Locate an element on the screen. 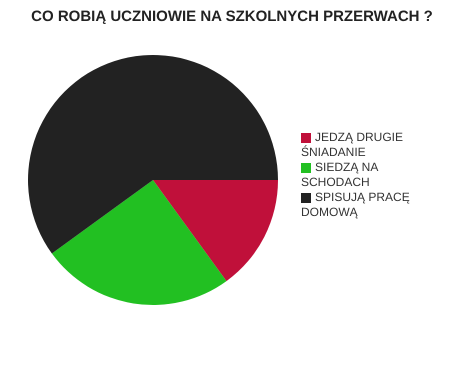  legend-label: SIEDZĄ NA SCHODACH is located at coordinates (339, 174).